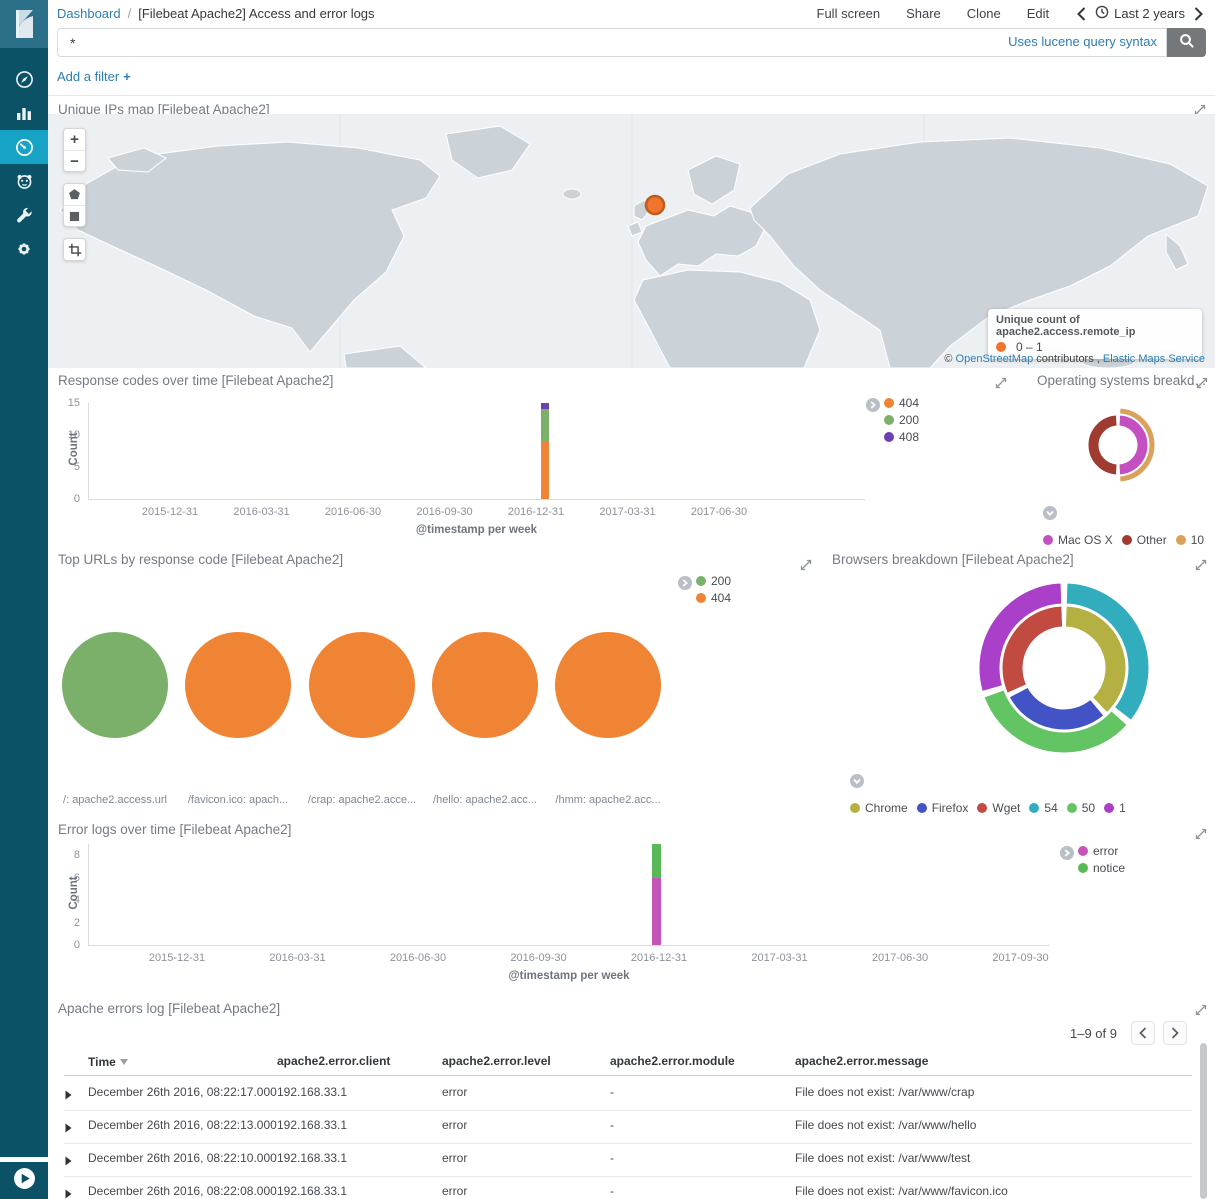 The width and height of the screenshot is (1215, 1199). I want to click on zoom-in-button: +, so click(74, 139).